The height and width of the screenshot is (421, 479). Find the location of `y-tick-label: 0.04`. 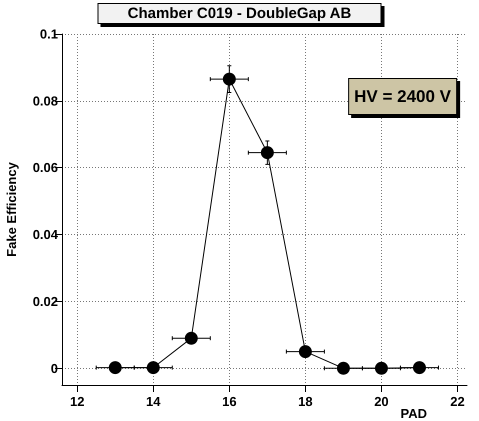

y-tick-label: 0.04 is located at coordinates (45, 234).